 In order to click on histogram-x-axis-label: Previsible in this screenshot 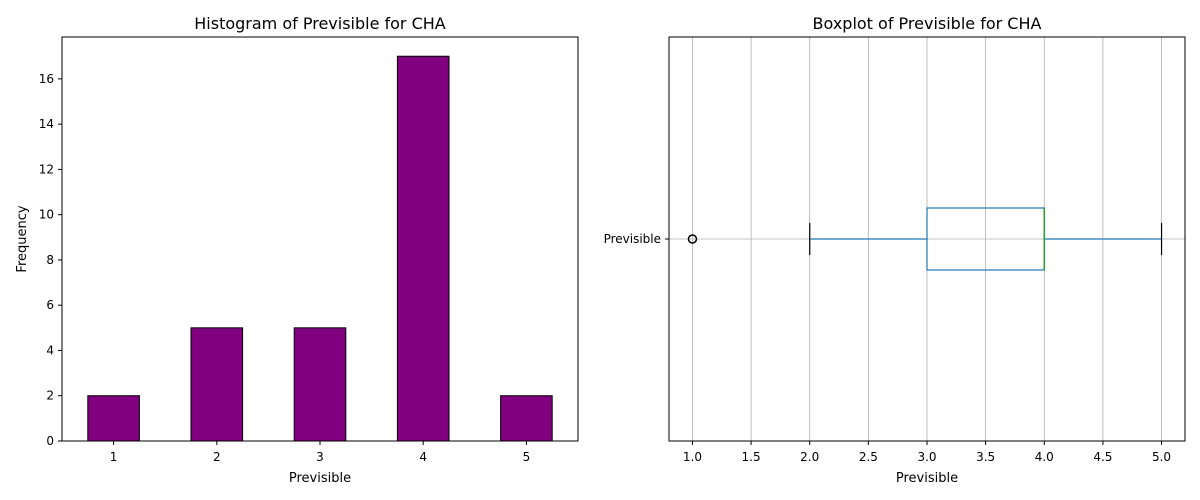, I will do `click(320, 478)`.